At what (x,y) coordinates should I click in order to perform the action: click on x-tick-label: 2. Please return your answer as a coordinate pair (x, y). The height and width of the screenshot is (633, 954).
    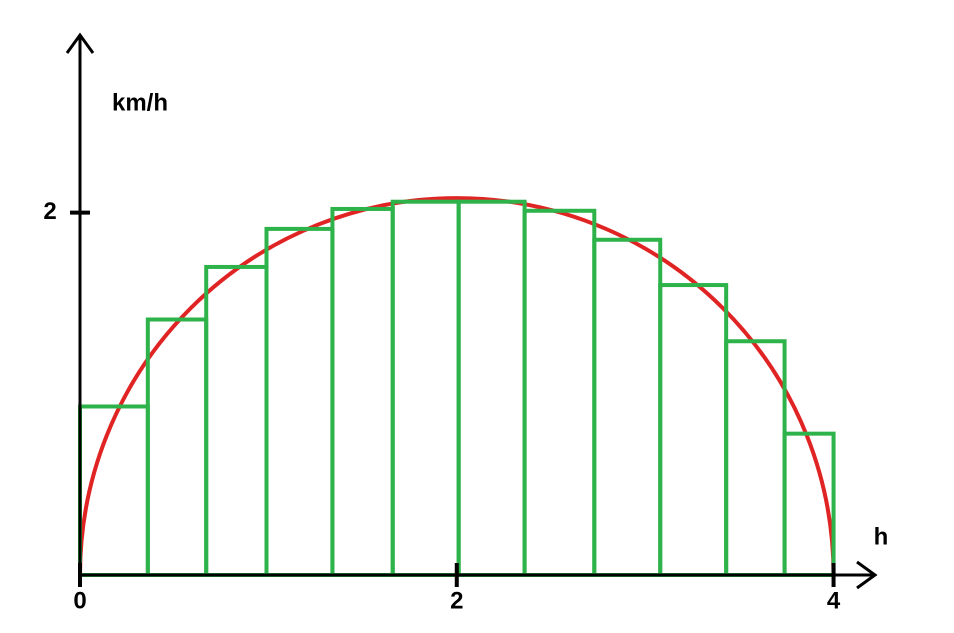
    Looking at the image, I should click on (456, 600).